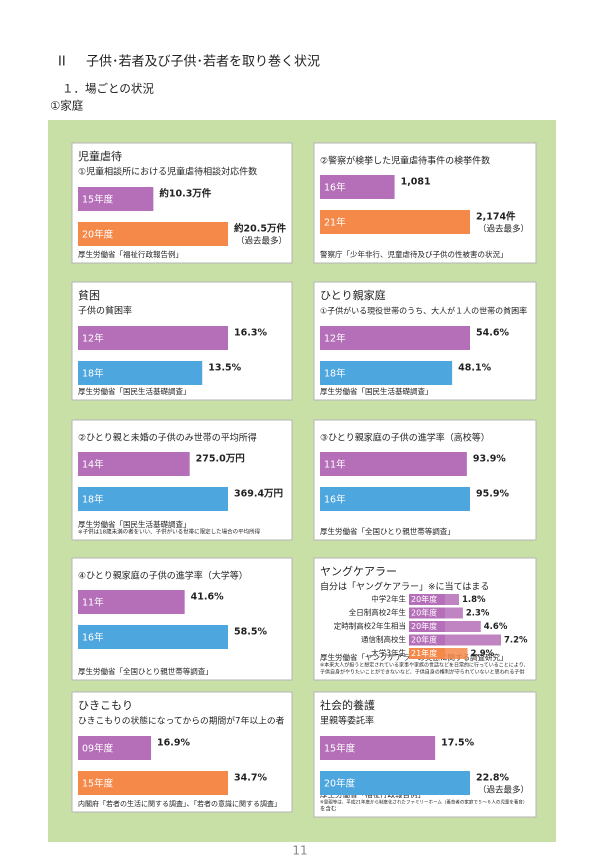 The width and height of the screenshot is (600, 866). What do you see at coordinates (250, 778) in the screenshot?
I see `value-label: 34.7%` at bounding box center [250, 778].